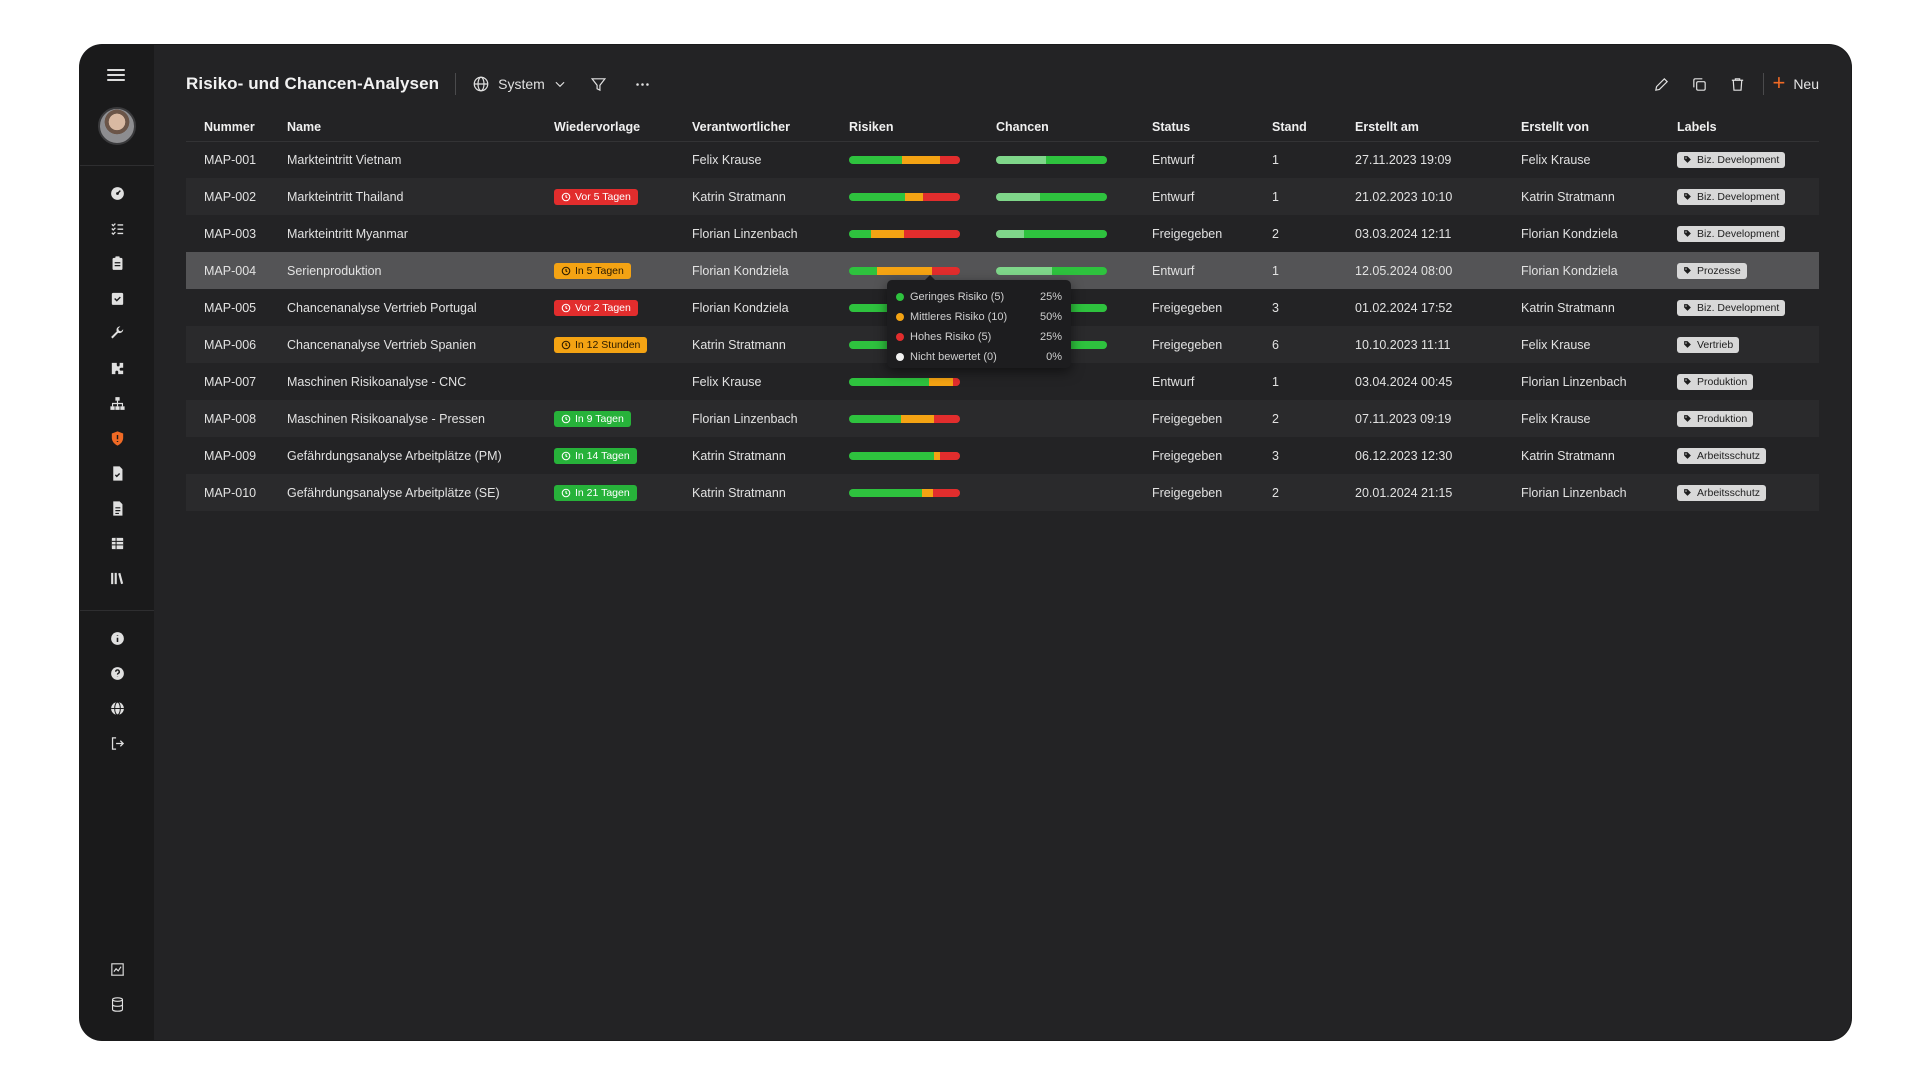 The height and width of the screenshot is (1080, 1920). I want to click on sidebar-item-sitemap, so click(117, 403).